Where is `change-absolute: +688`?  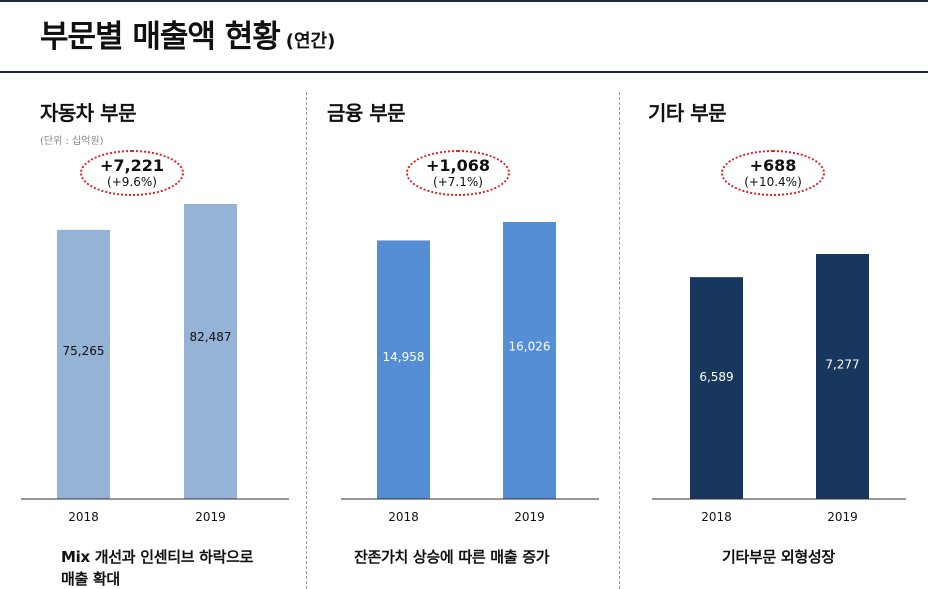
change-absolute: +688 is located at coordinates (773, 165).